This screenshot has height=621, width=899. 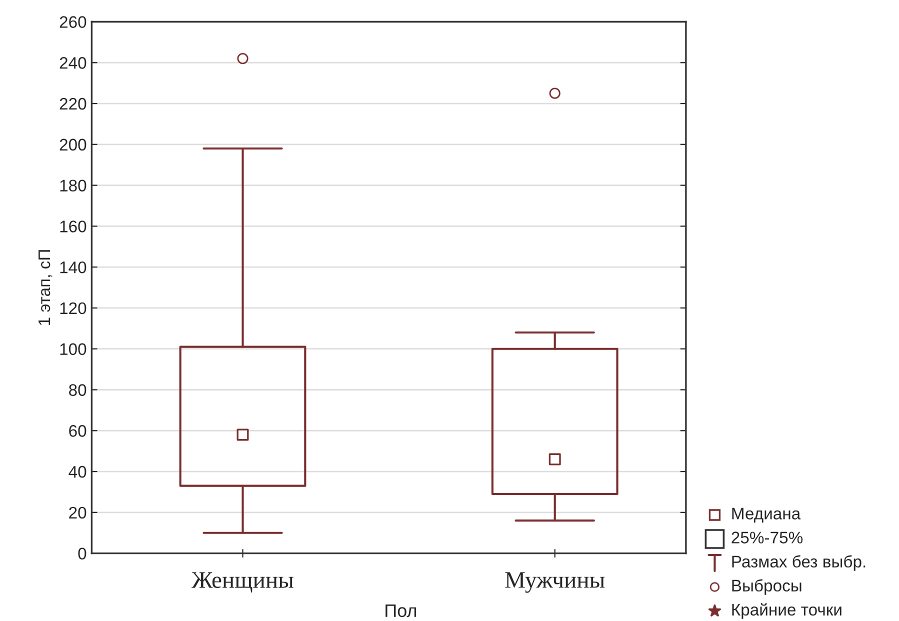 I want to click on y-tick-label: 260, so click(x=73, y=22).